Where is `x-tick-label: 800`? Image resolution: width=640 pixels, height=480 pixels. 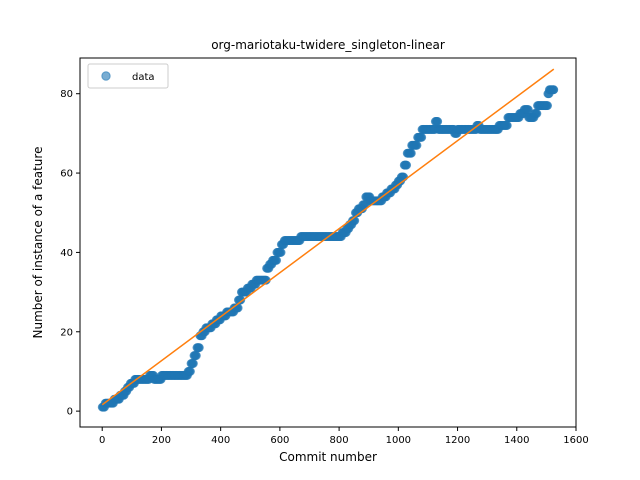 x-tick-label: 800 is located at coordinates (339, 440).